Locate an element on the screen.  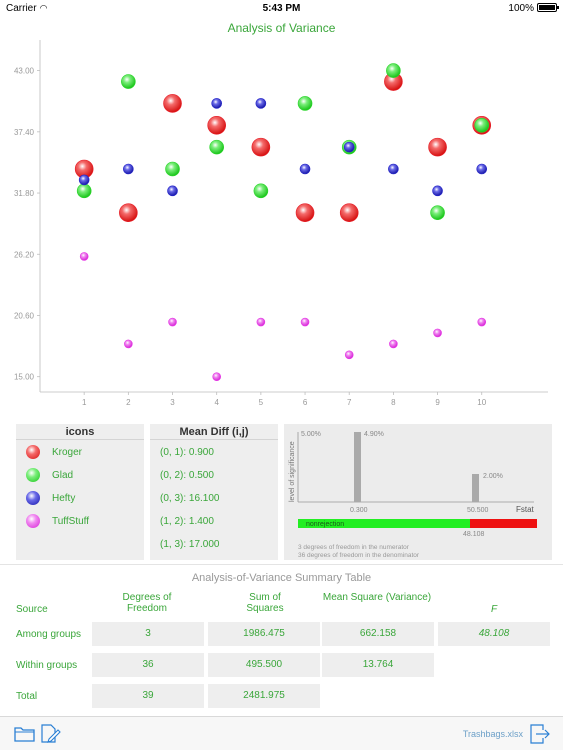
folder-icon is located at coordinates (25, 734).